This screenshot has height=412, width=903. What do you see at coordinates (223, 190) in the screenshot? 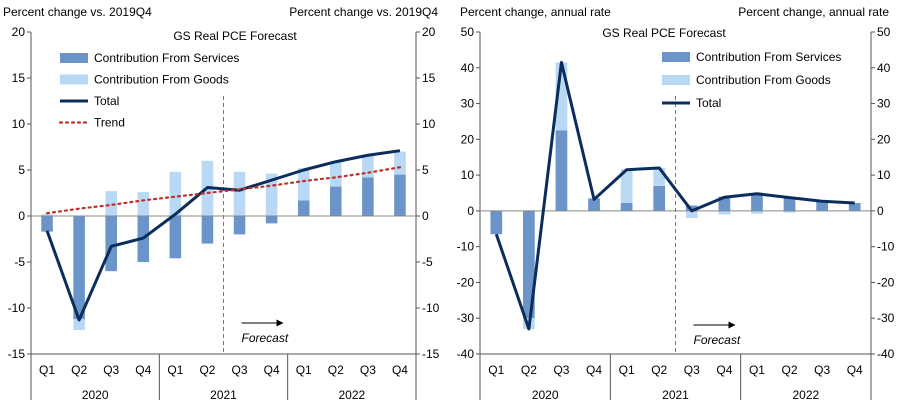
I see `trend-line` at bounding box center [223, 190].